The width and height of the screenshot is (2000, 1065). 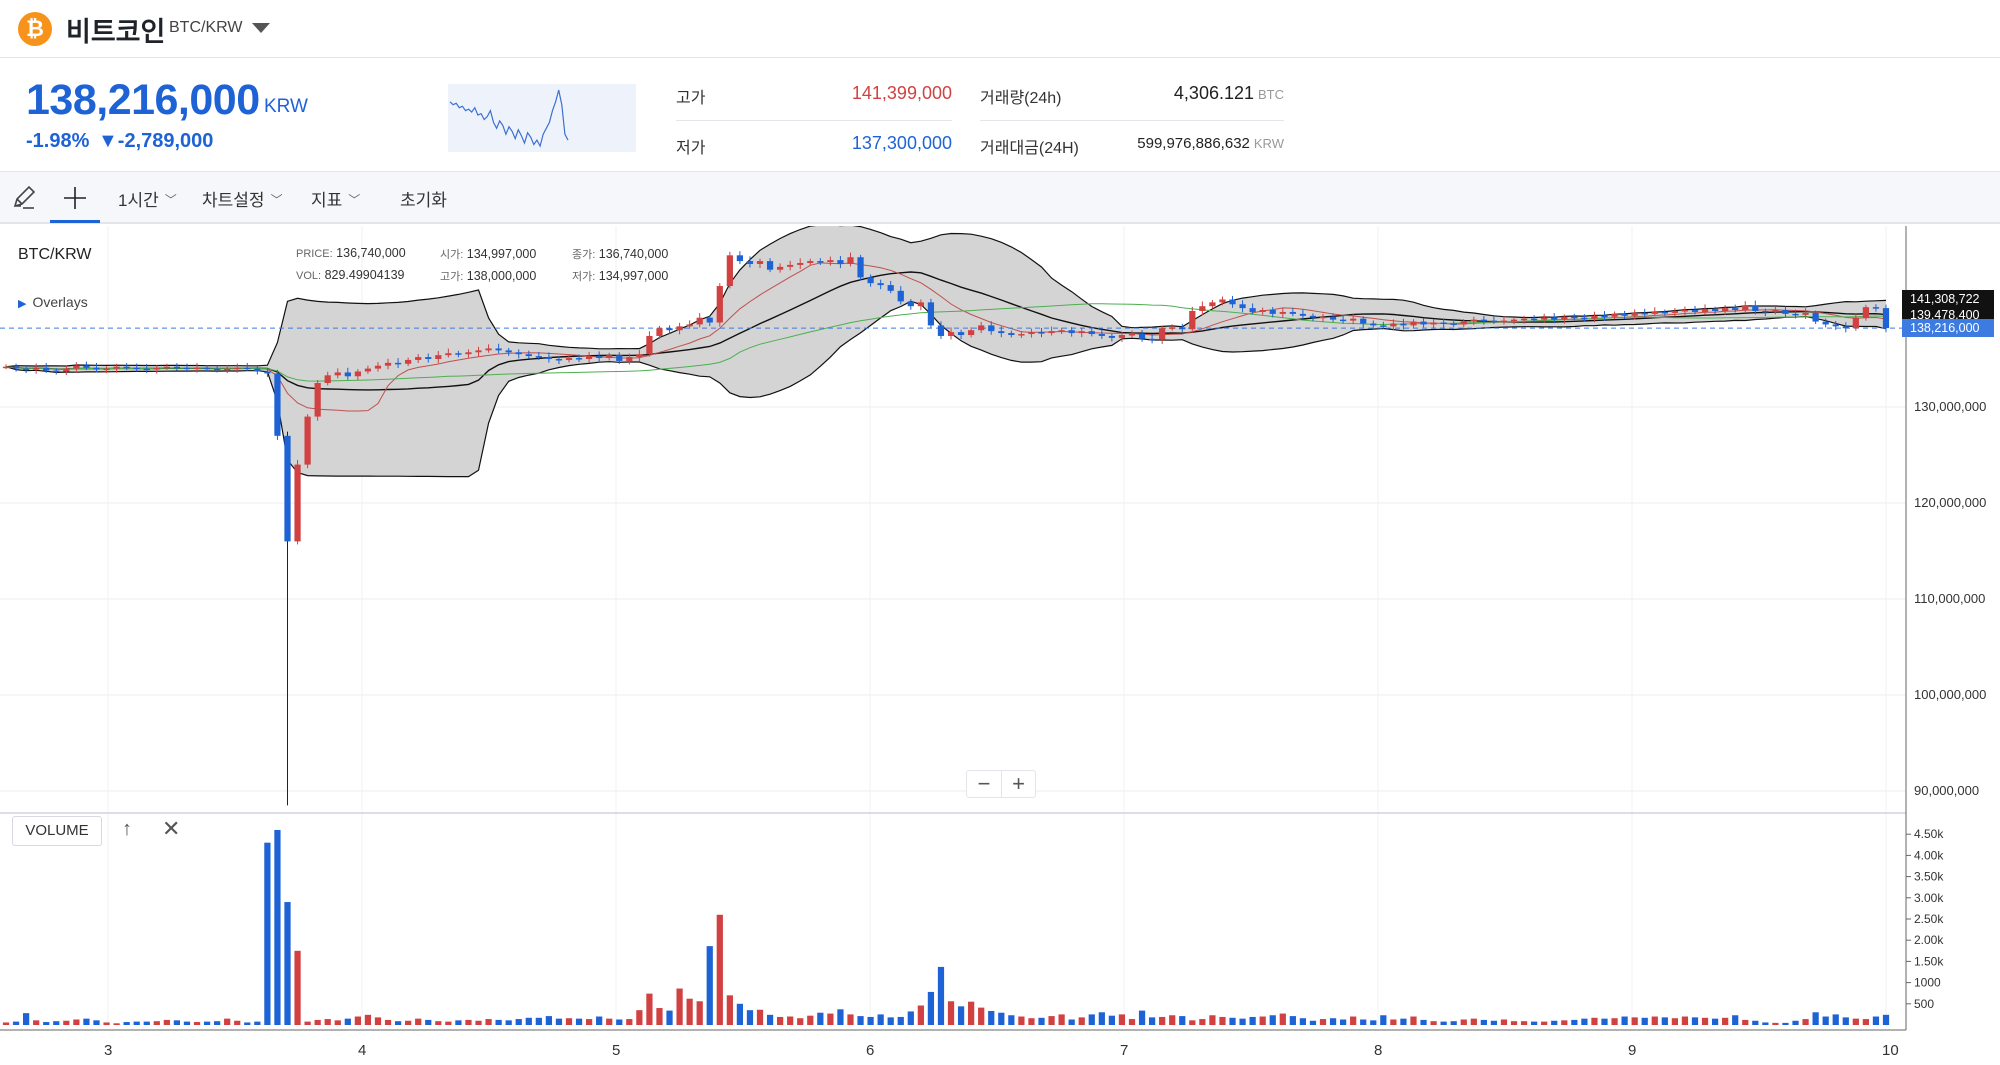 I want to click on overlays-toggle: ▶ Overlays, so click(x=53, y=302).